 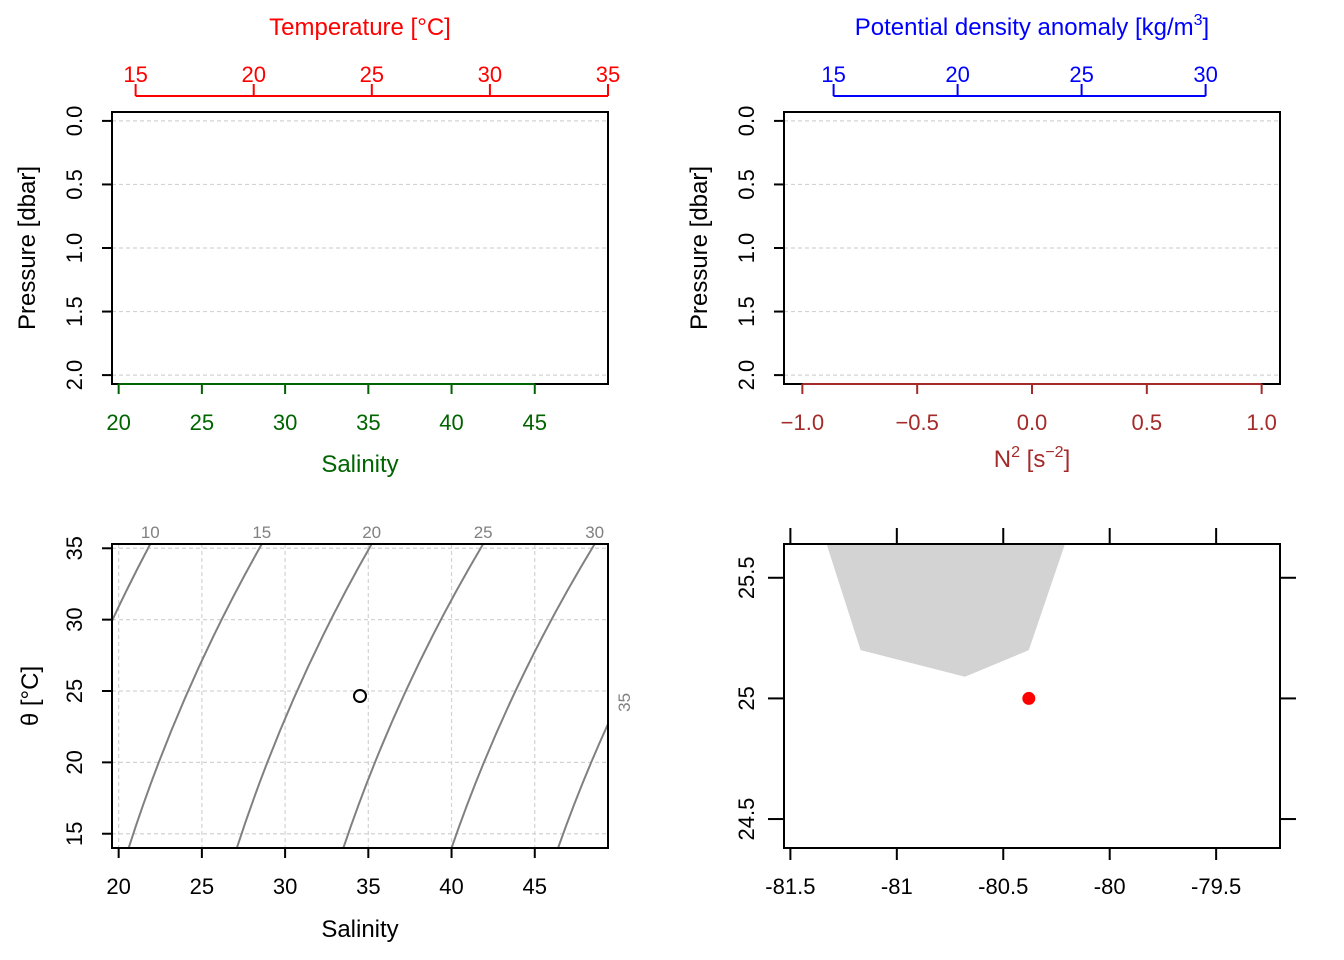 I want to click on density-axis: 15 20 25 30, so click(x=1019, y=79).